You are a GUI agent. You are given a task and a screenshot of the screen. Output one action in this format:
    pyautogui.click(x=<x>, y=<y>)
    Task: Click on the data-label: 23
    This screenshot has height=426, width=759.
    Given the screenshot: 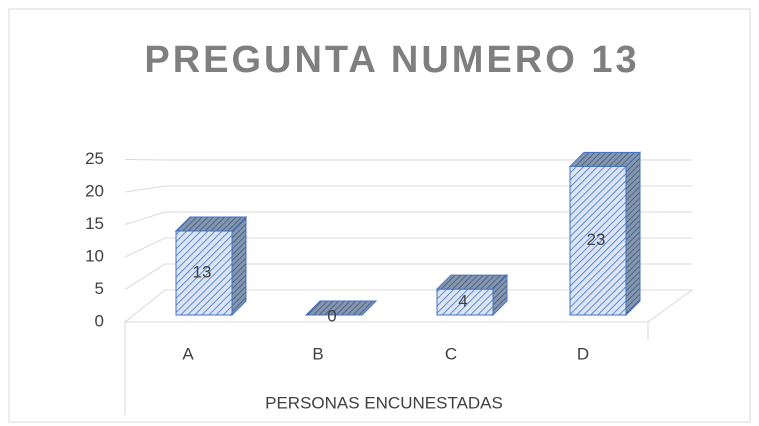 What is the action you would take?
    pyautogui.click(x=596, y=239)
    